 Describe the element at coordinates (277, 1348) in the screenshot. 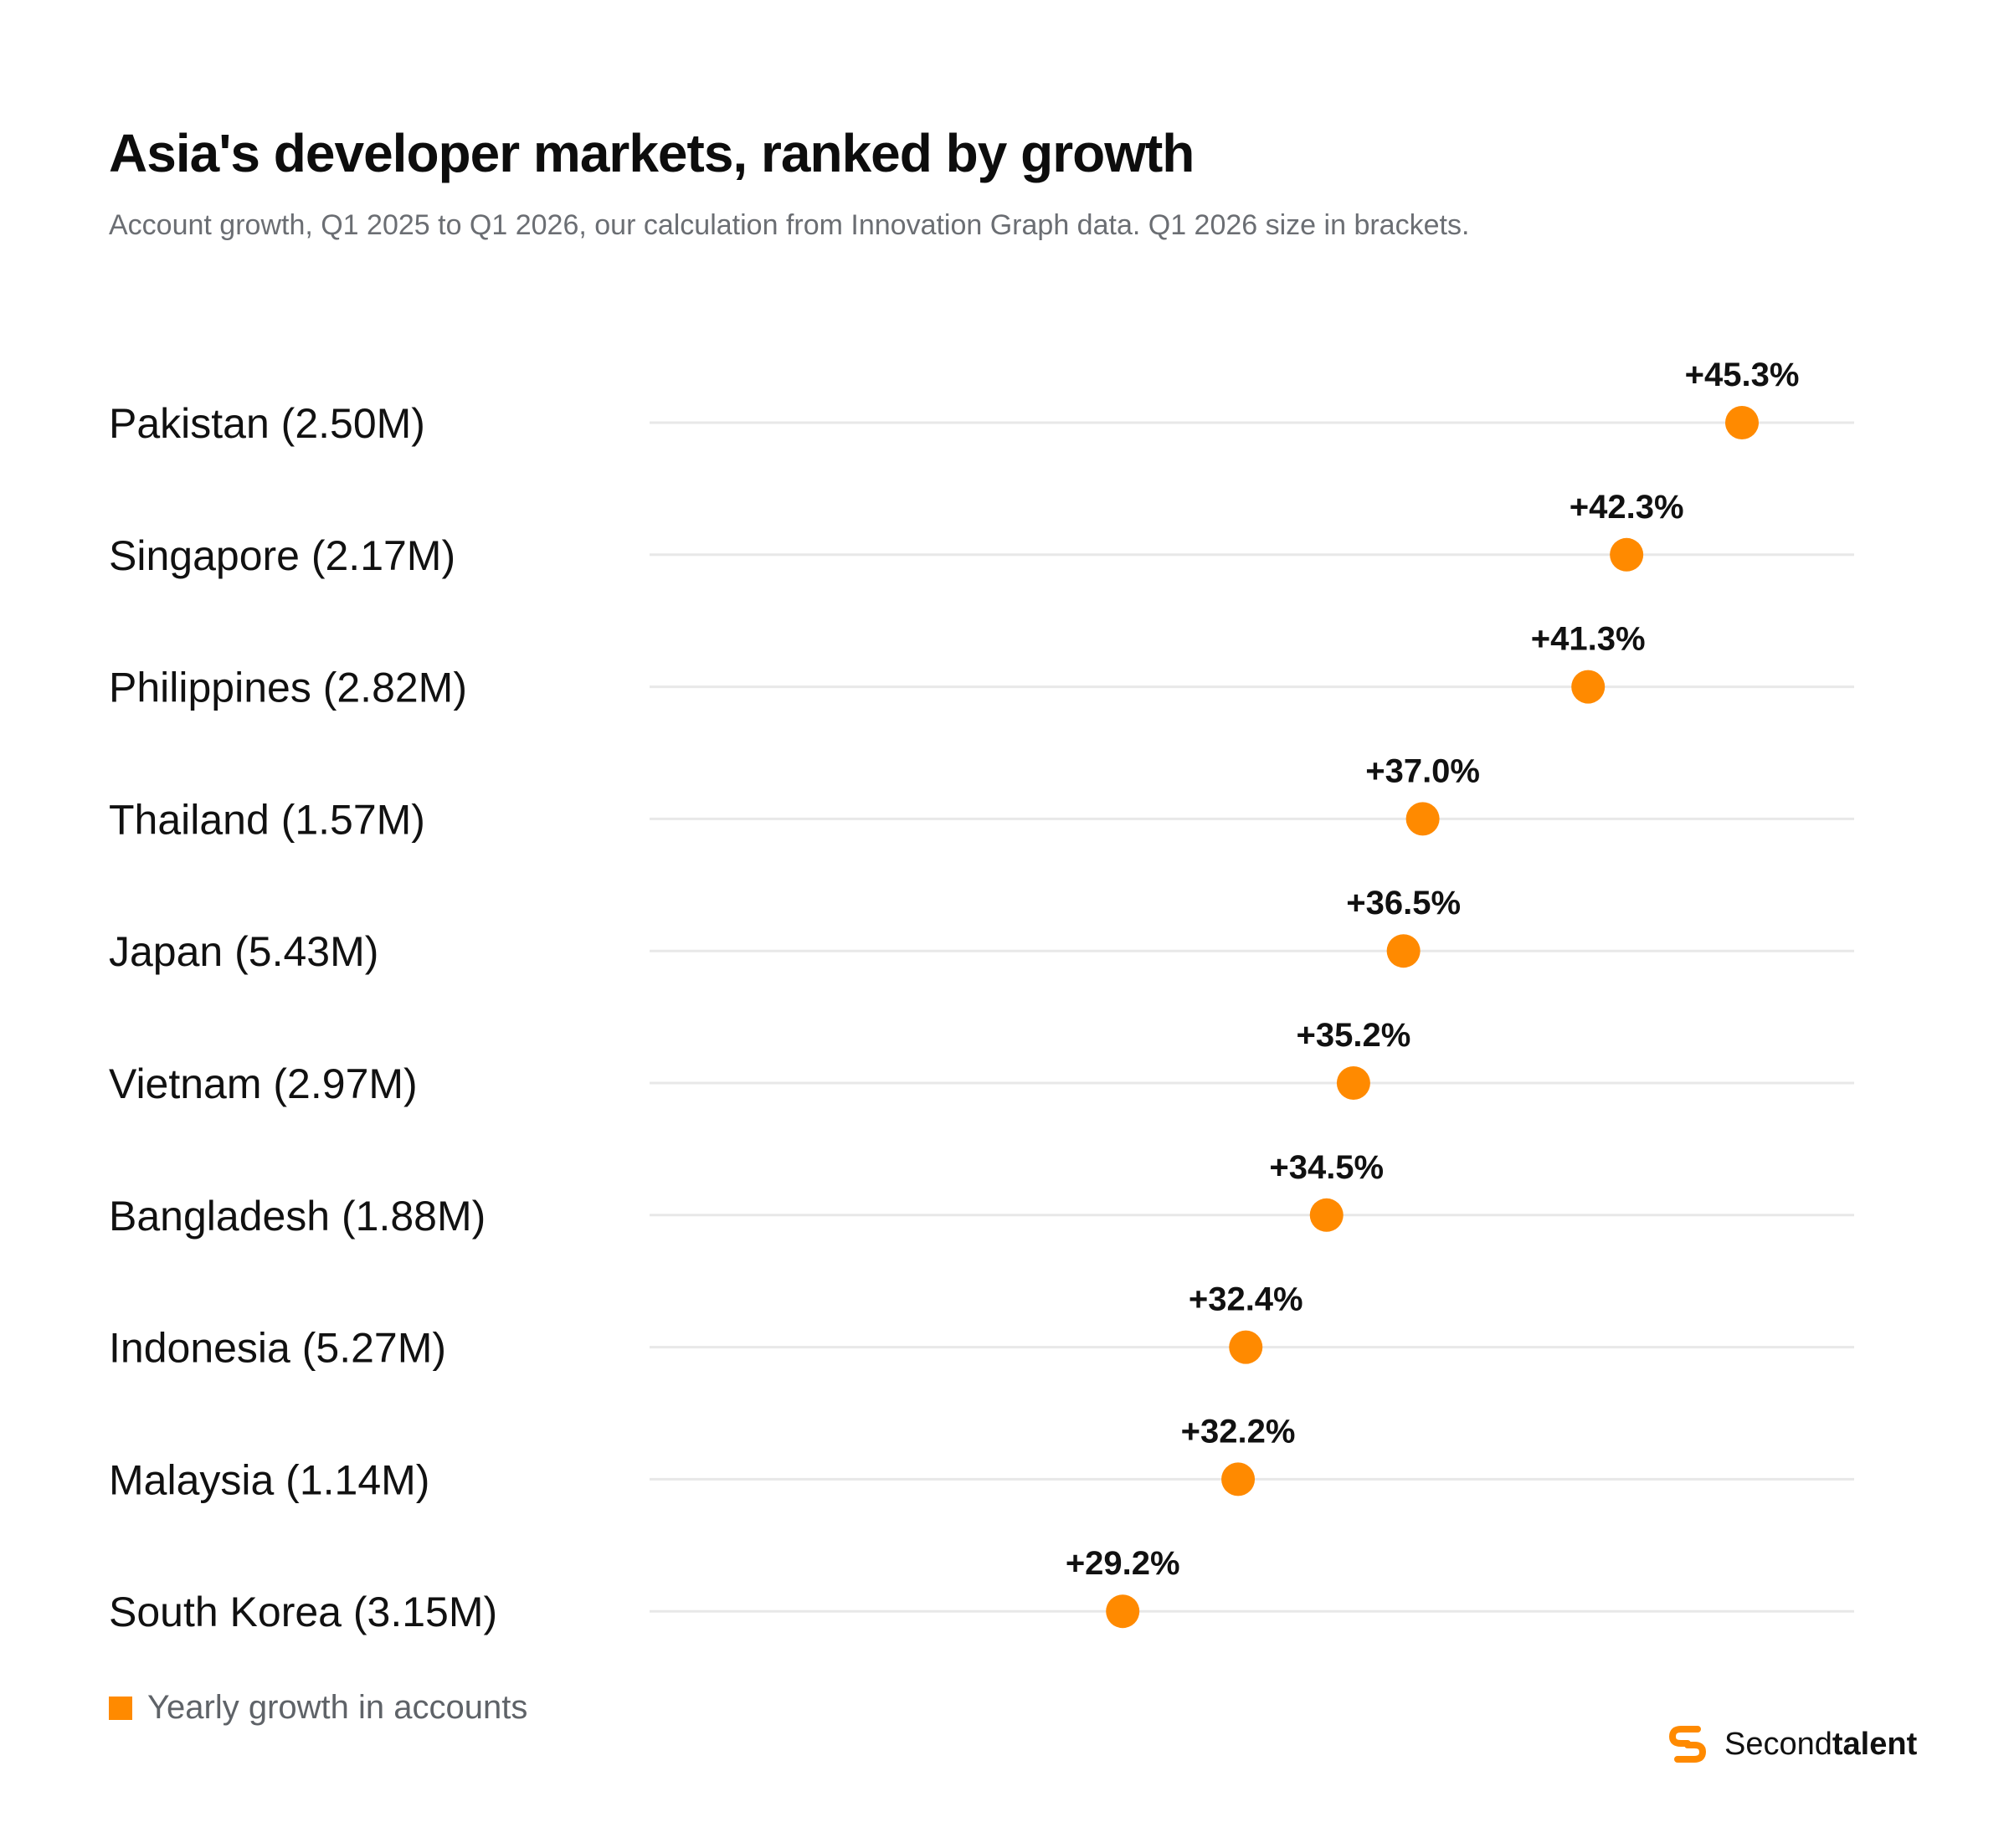

I see `row-label: Indonesia (5.27M)` at that location.